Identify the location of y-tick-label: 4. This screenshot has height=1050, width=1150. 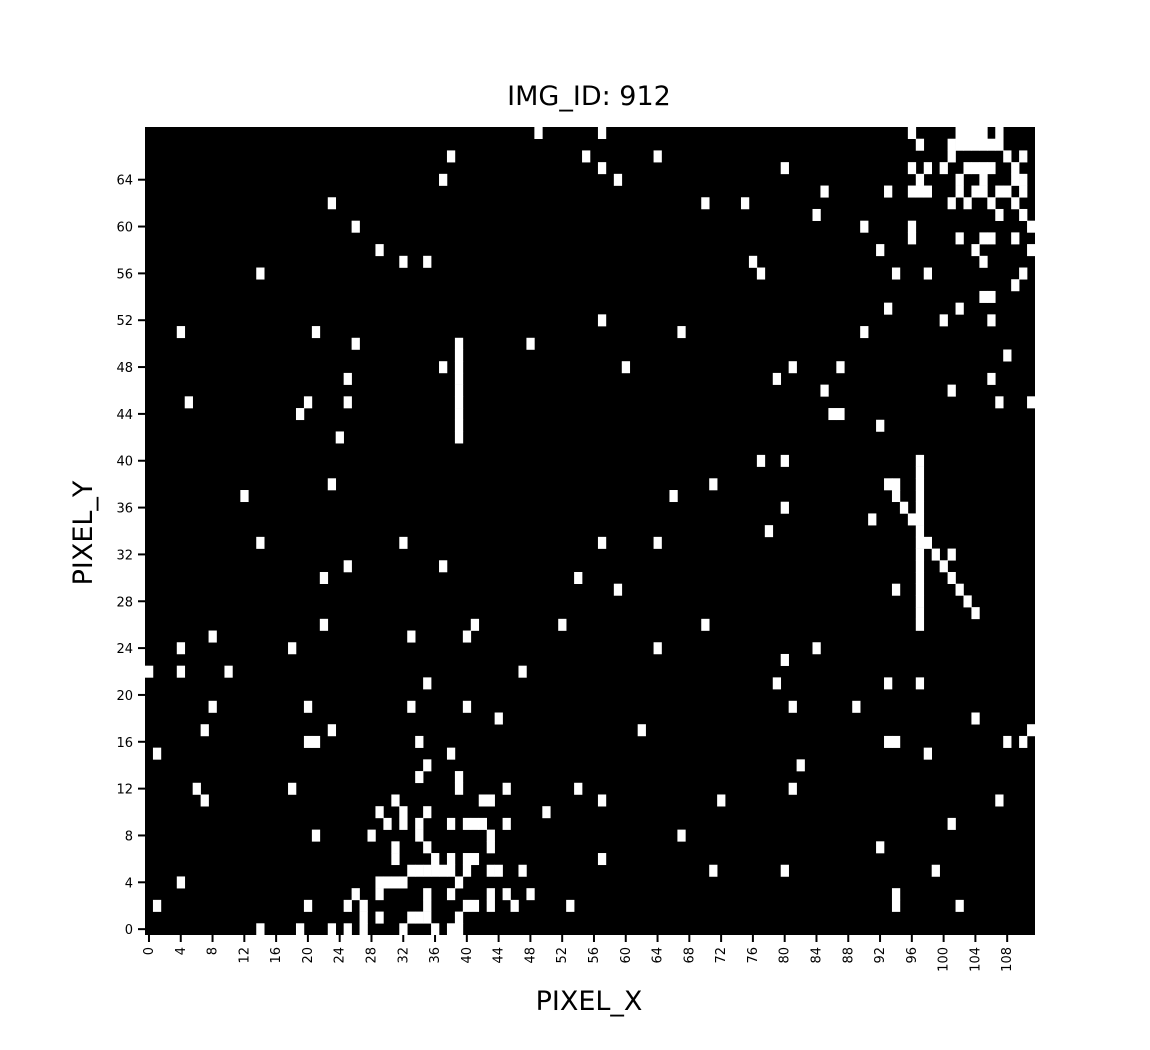
(129, 883).